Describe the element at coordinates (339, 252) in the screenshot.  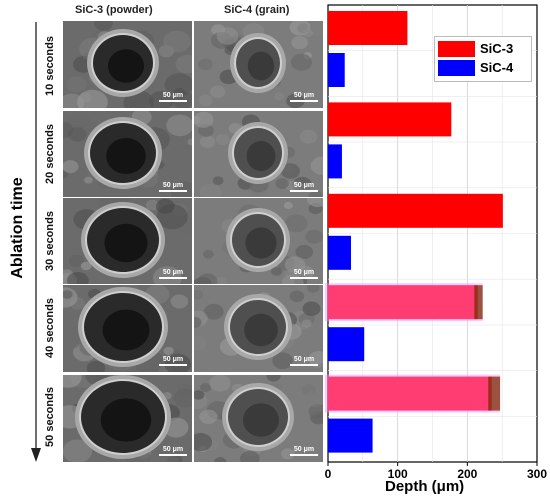
I see `bar-sic-4-30-seconds` at that location.